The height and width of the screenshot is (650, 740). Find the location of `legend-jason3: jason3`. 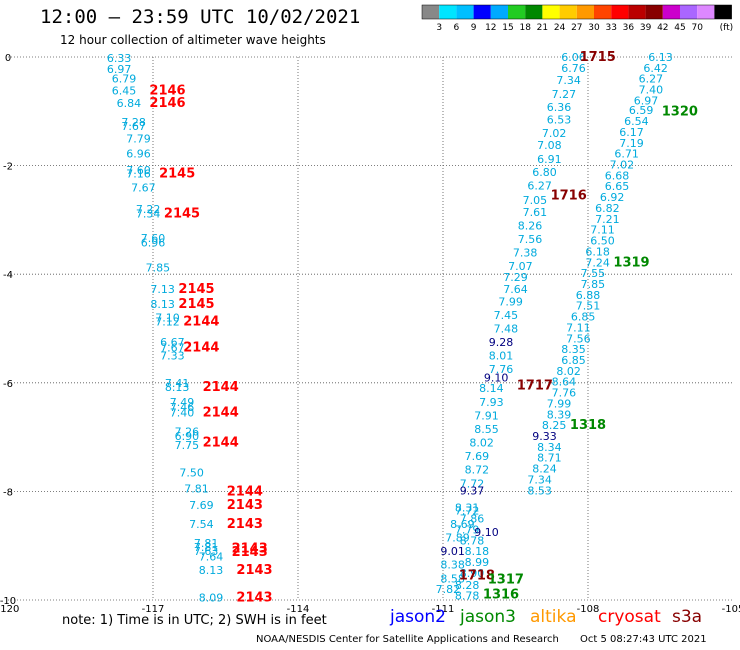

legend-jason3: jason3 is located at coordinates (488, 617).